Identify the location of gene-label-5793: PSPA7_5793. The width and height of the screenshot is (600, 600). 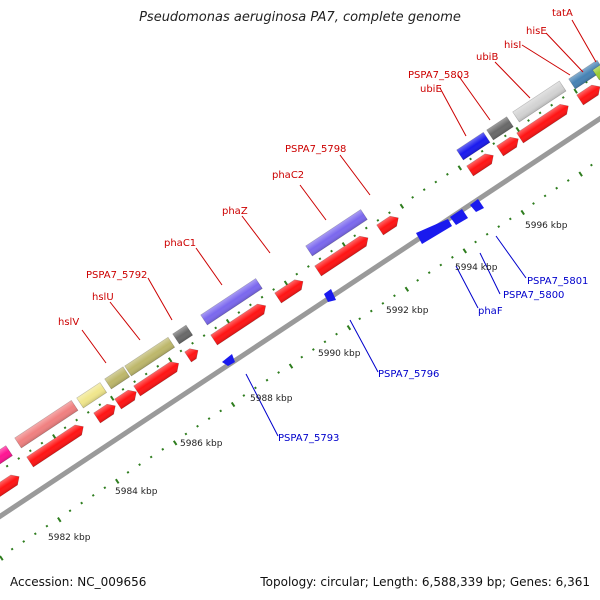
(308, 438).